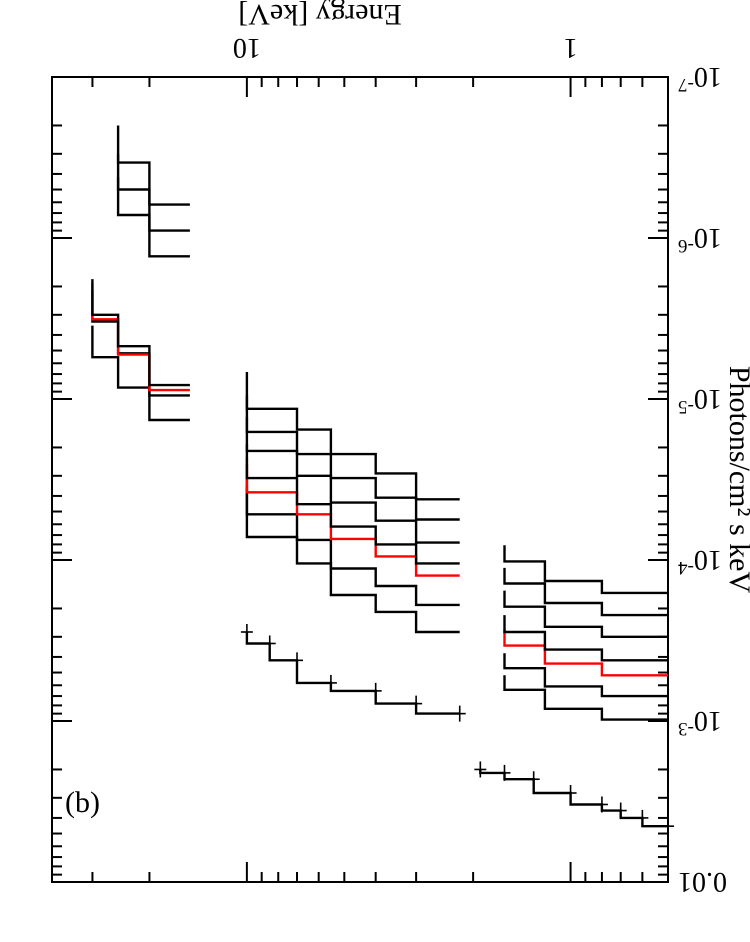 The height and width of the screenshot is (942, 750). I want to click on panel-label: (b), so click(82, 802).